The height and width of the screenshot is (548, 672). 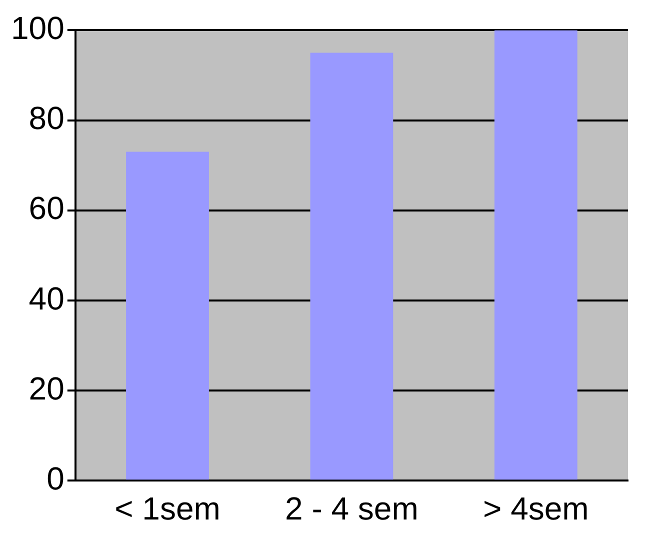 I want to click on x-tick-label: 2 - 4 sem, so click(x=351, y=508).